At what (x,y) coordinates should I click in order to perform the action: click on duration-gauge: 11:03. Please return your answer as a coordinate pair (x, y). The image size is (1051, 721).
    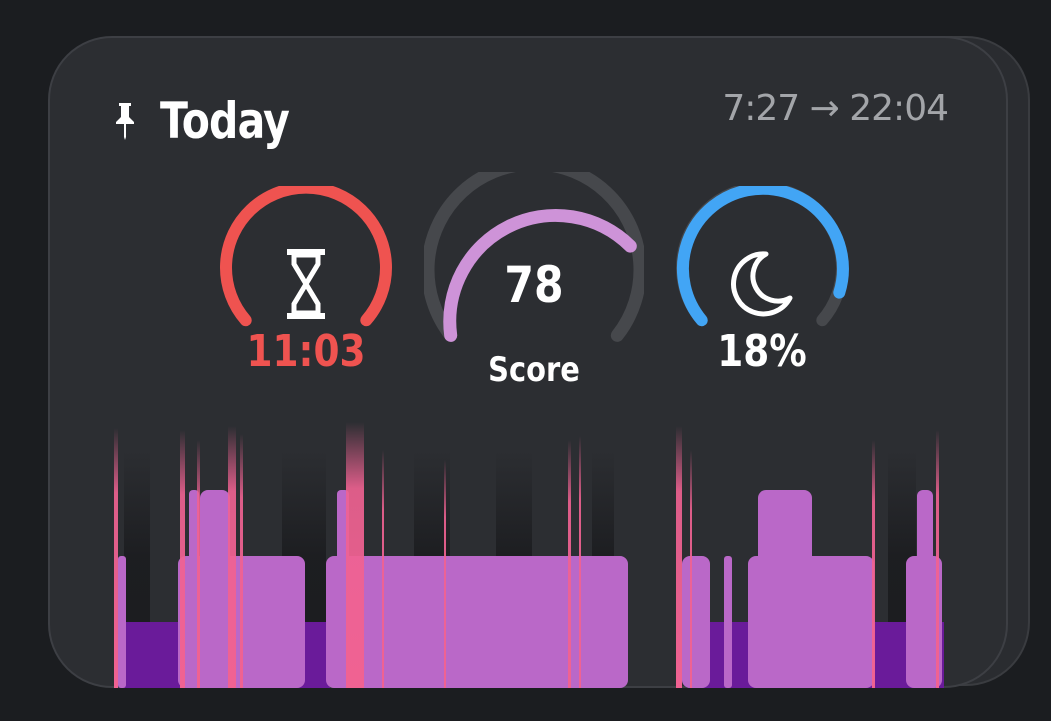
    Looking at the image, I should click on (306, 291).